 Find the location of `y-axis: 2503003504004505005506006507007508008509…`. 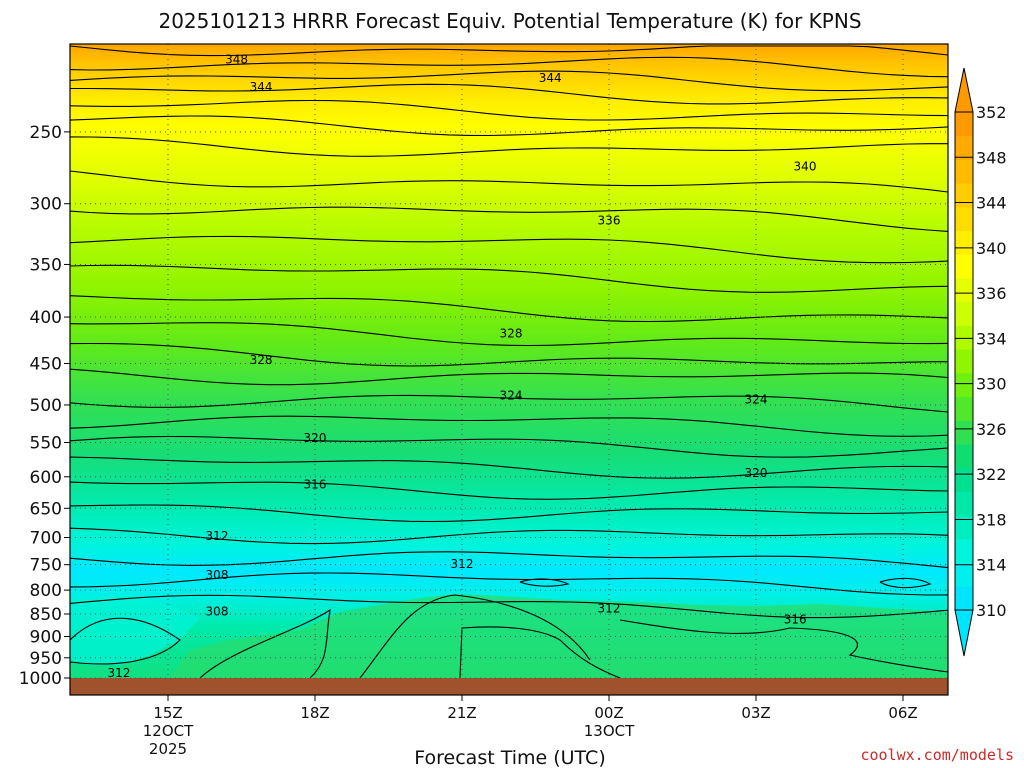

y-axis: 2503003504004505005506006507007508008509… is located at coordinates (44, 406).